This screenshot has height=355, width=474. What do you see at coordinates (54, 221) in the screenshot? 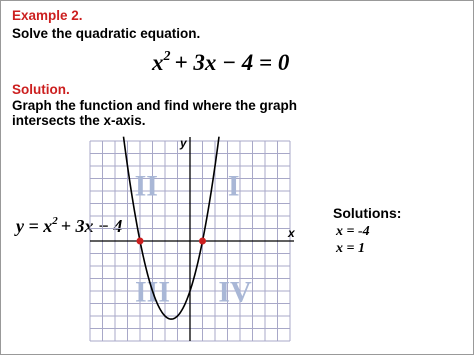
I see `fn-exponent: 2` at bounding box center [54, 221].